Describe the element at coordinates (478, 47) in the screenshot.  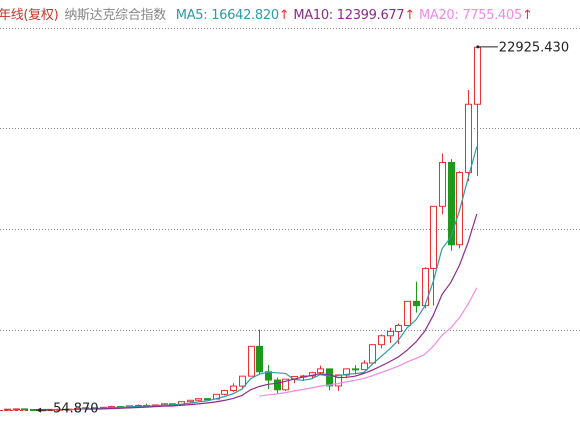
I see `max-dot` at that location.